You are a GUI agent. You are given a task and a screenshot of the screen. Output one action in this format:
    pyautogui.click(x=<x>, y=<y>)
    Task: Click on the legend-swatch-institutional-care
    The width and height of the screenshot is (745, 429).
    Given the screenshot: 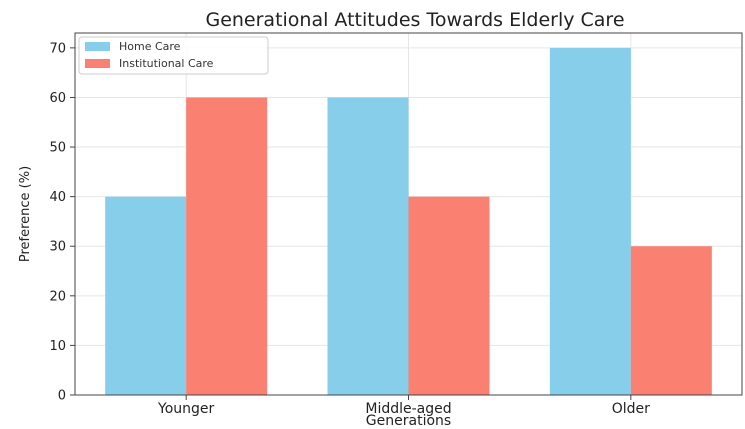 What is the action you would take?
    pyautogui.click(x=97, y=63)
    